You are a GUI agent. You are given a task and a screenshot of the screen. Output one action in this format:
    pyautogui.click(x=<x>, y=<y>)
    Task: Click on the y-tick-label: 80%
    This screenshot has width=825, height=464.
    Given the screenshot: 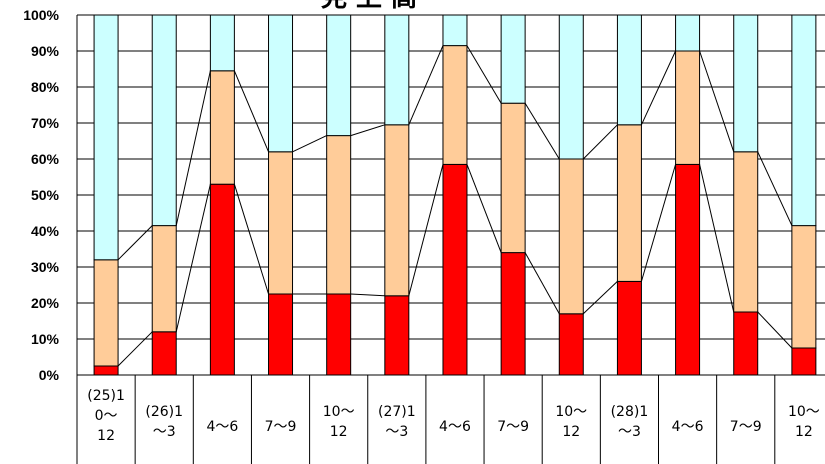 What is the action you would take?
    pyautogui.click(x=45, y=87)
    